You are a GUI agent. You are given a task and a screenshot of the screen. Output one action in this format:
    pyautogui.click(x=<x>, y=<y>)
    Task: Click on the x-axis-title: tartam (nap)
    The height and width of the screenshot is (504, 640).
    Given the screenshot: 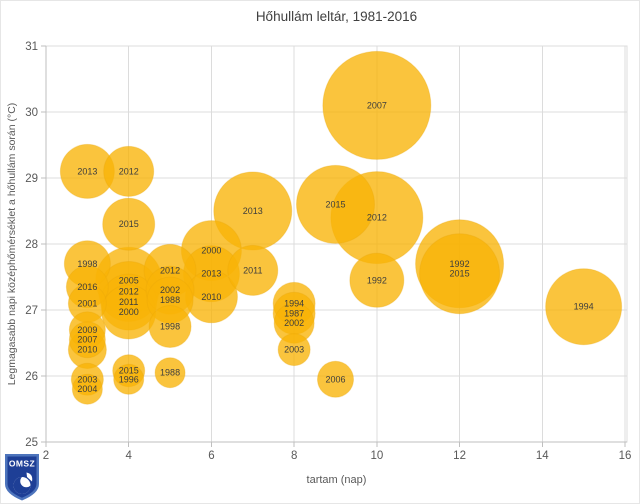 What is the action you would take?
    pyautogui.click(x=336, y=480)
    